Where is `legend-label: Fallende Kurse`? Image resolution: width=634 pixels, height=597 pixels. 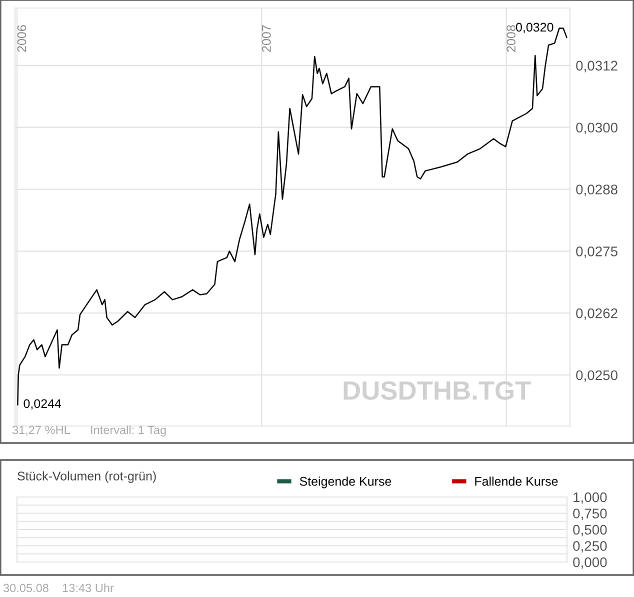 legend-label: Fallende Kurse is located at coordinates (516, 481).